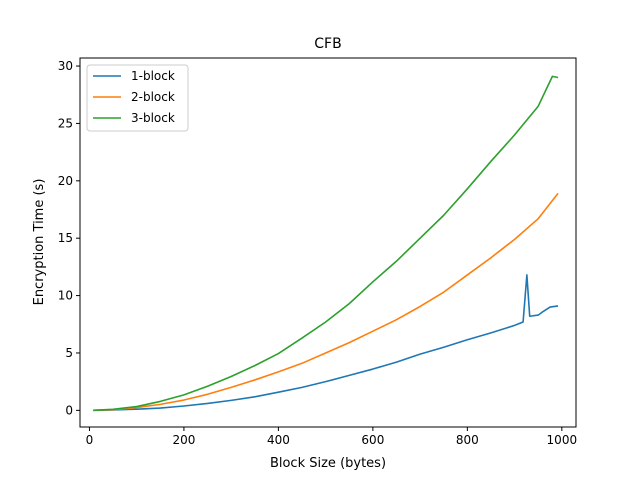  I want to click on legend: 1-block 2-block 3-block, so click(137, 98).